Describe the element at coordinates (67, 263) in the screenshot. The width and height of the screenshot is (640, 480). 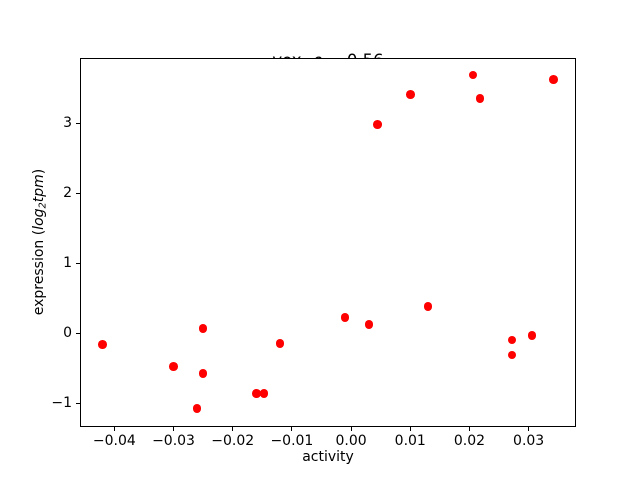
I see `y-tick-label: 1` at that location.